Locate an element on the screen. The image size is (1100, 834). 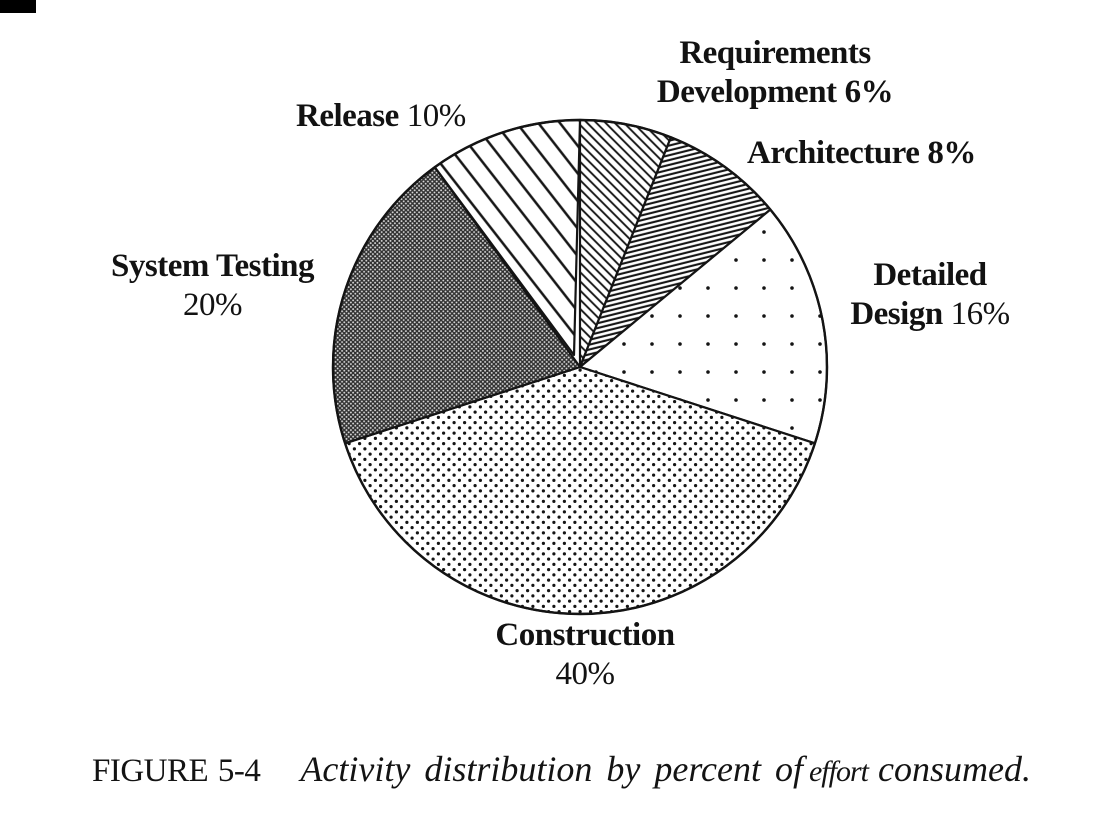
label-line: Detailed is located at coordinates (930, 275).